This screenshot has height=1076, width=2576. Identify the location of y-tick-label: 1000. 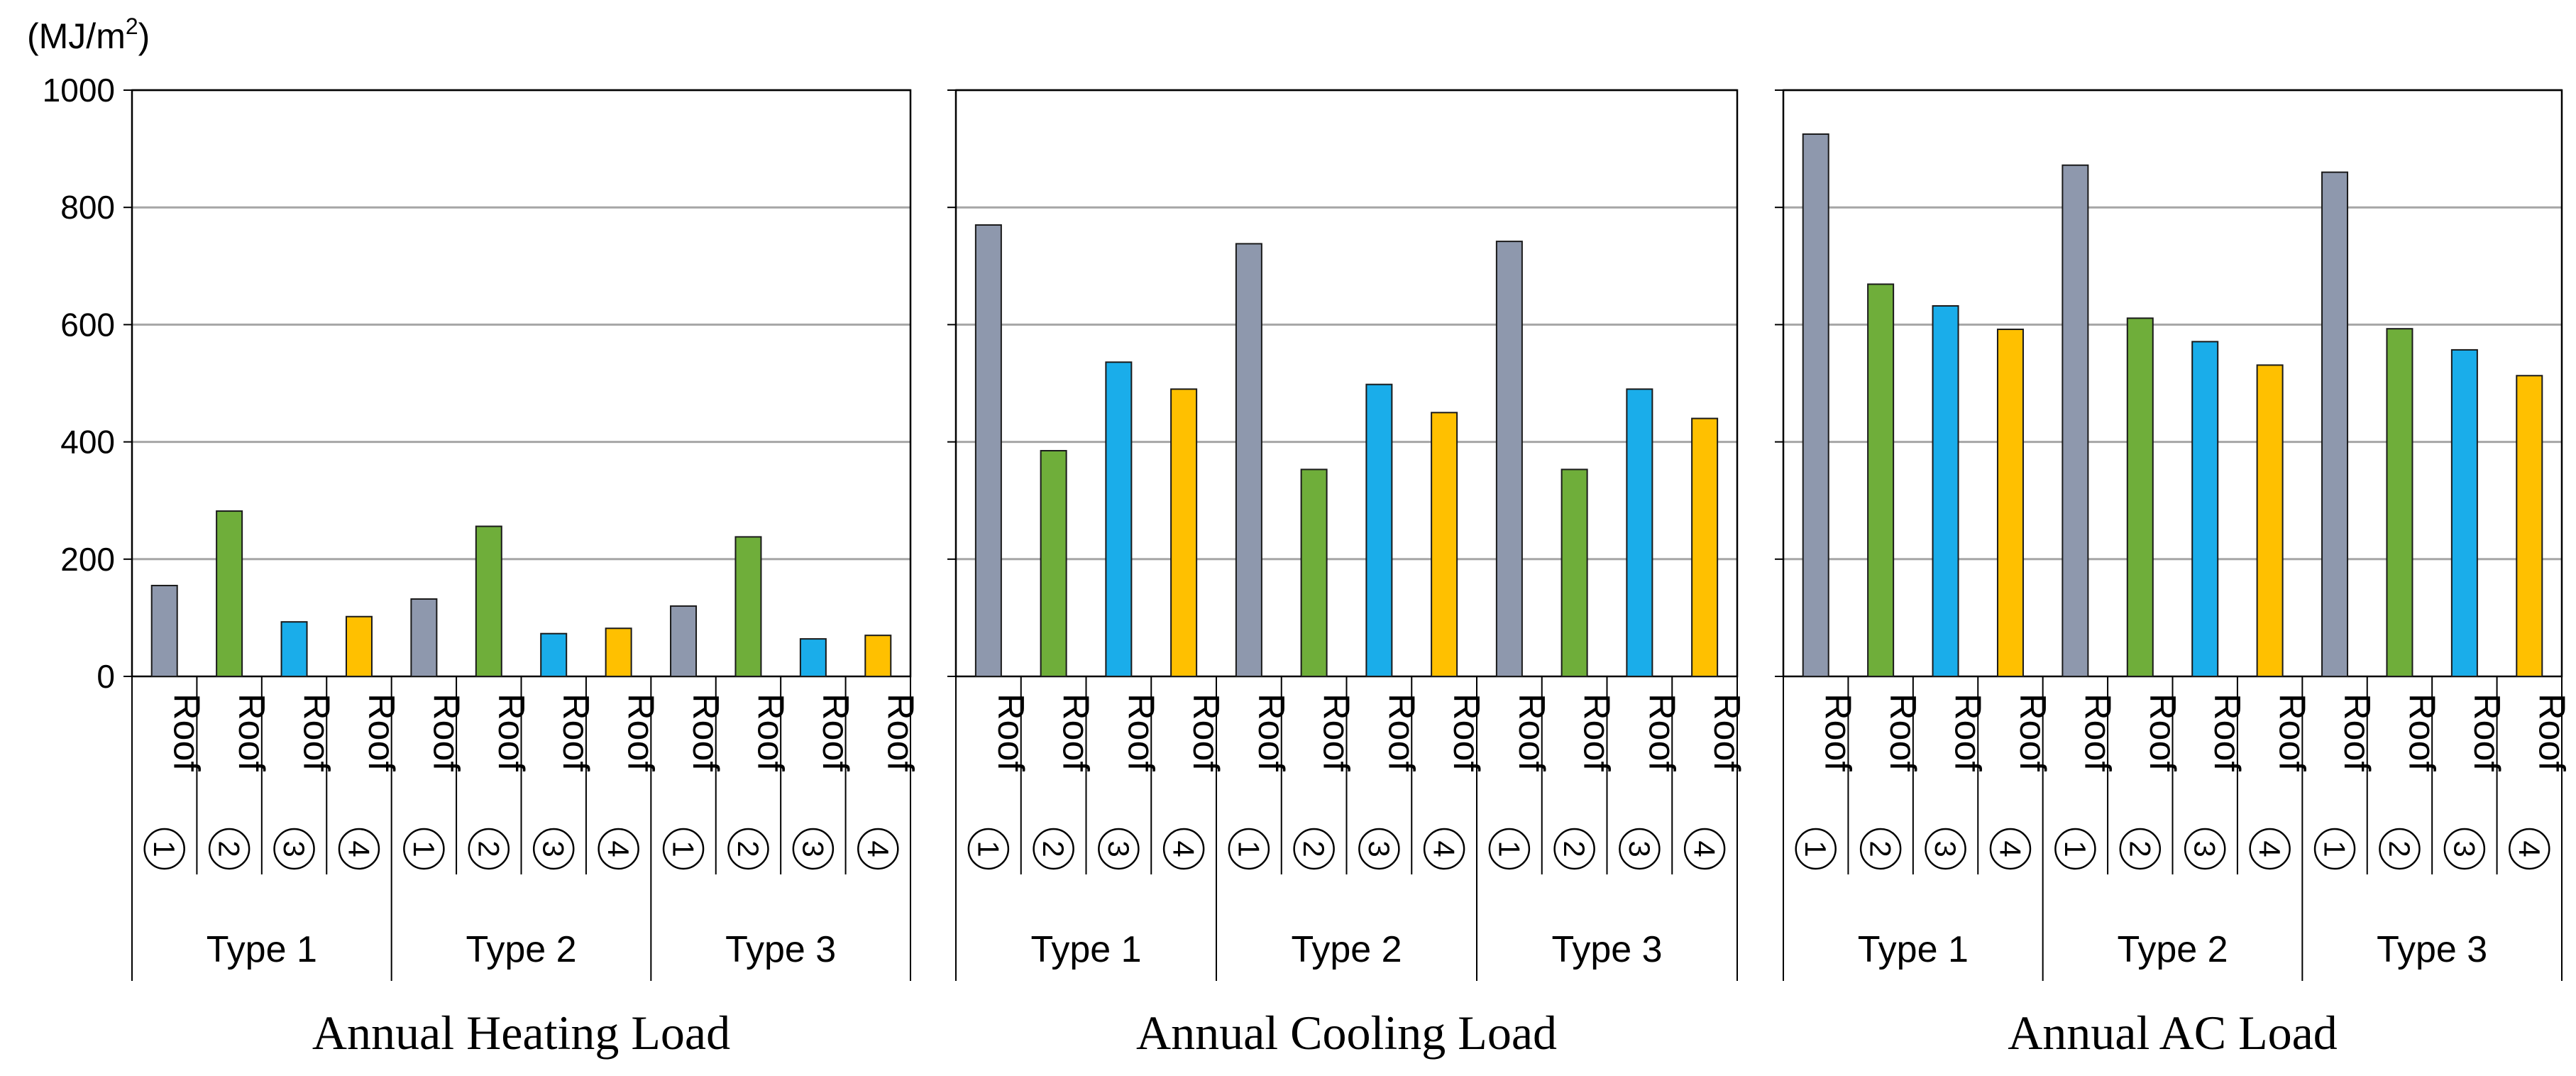
(79, 90).